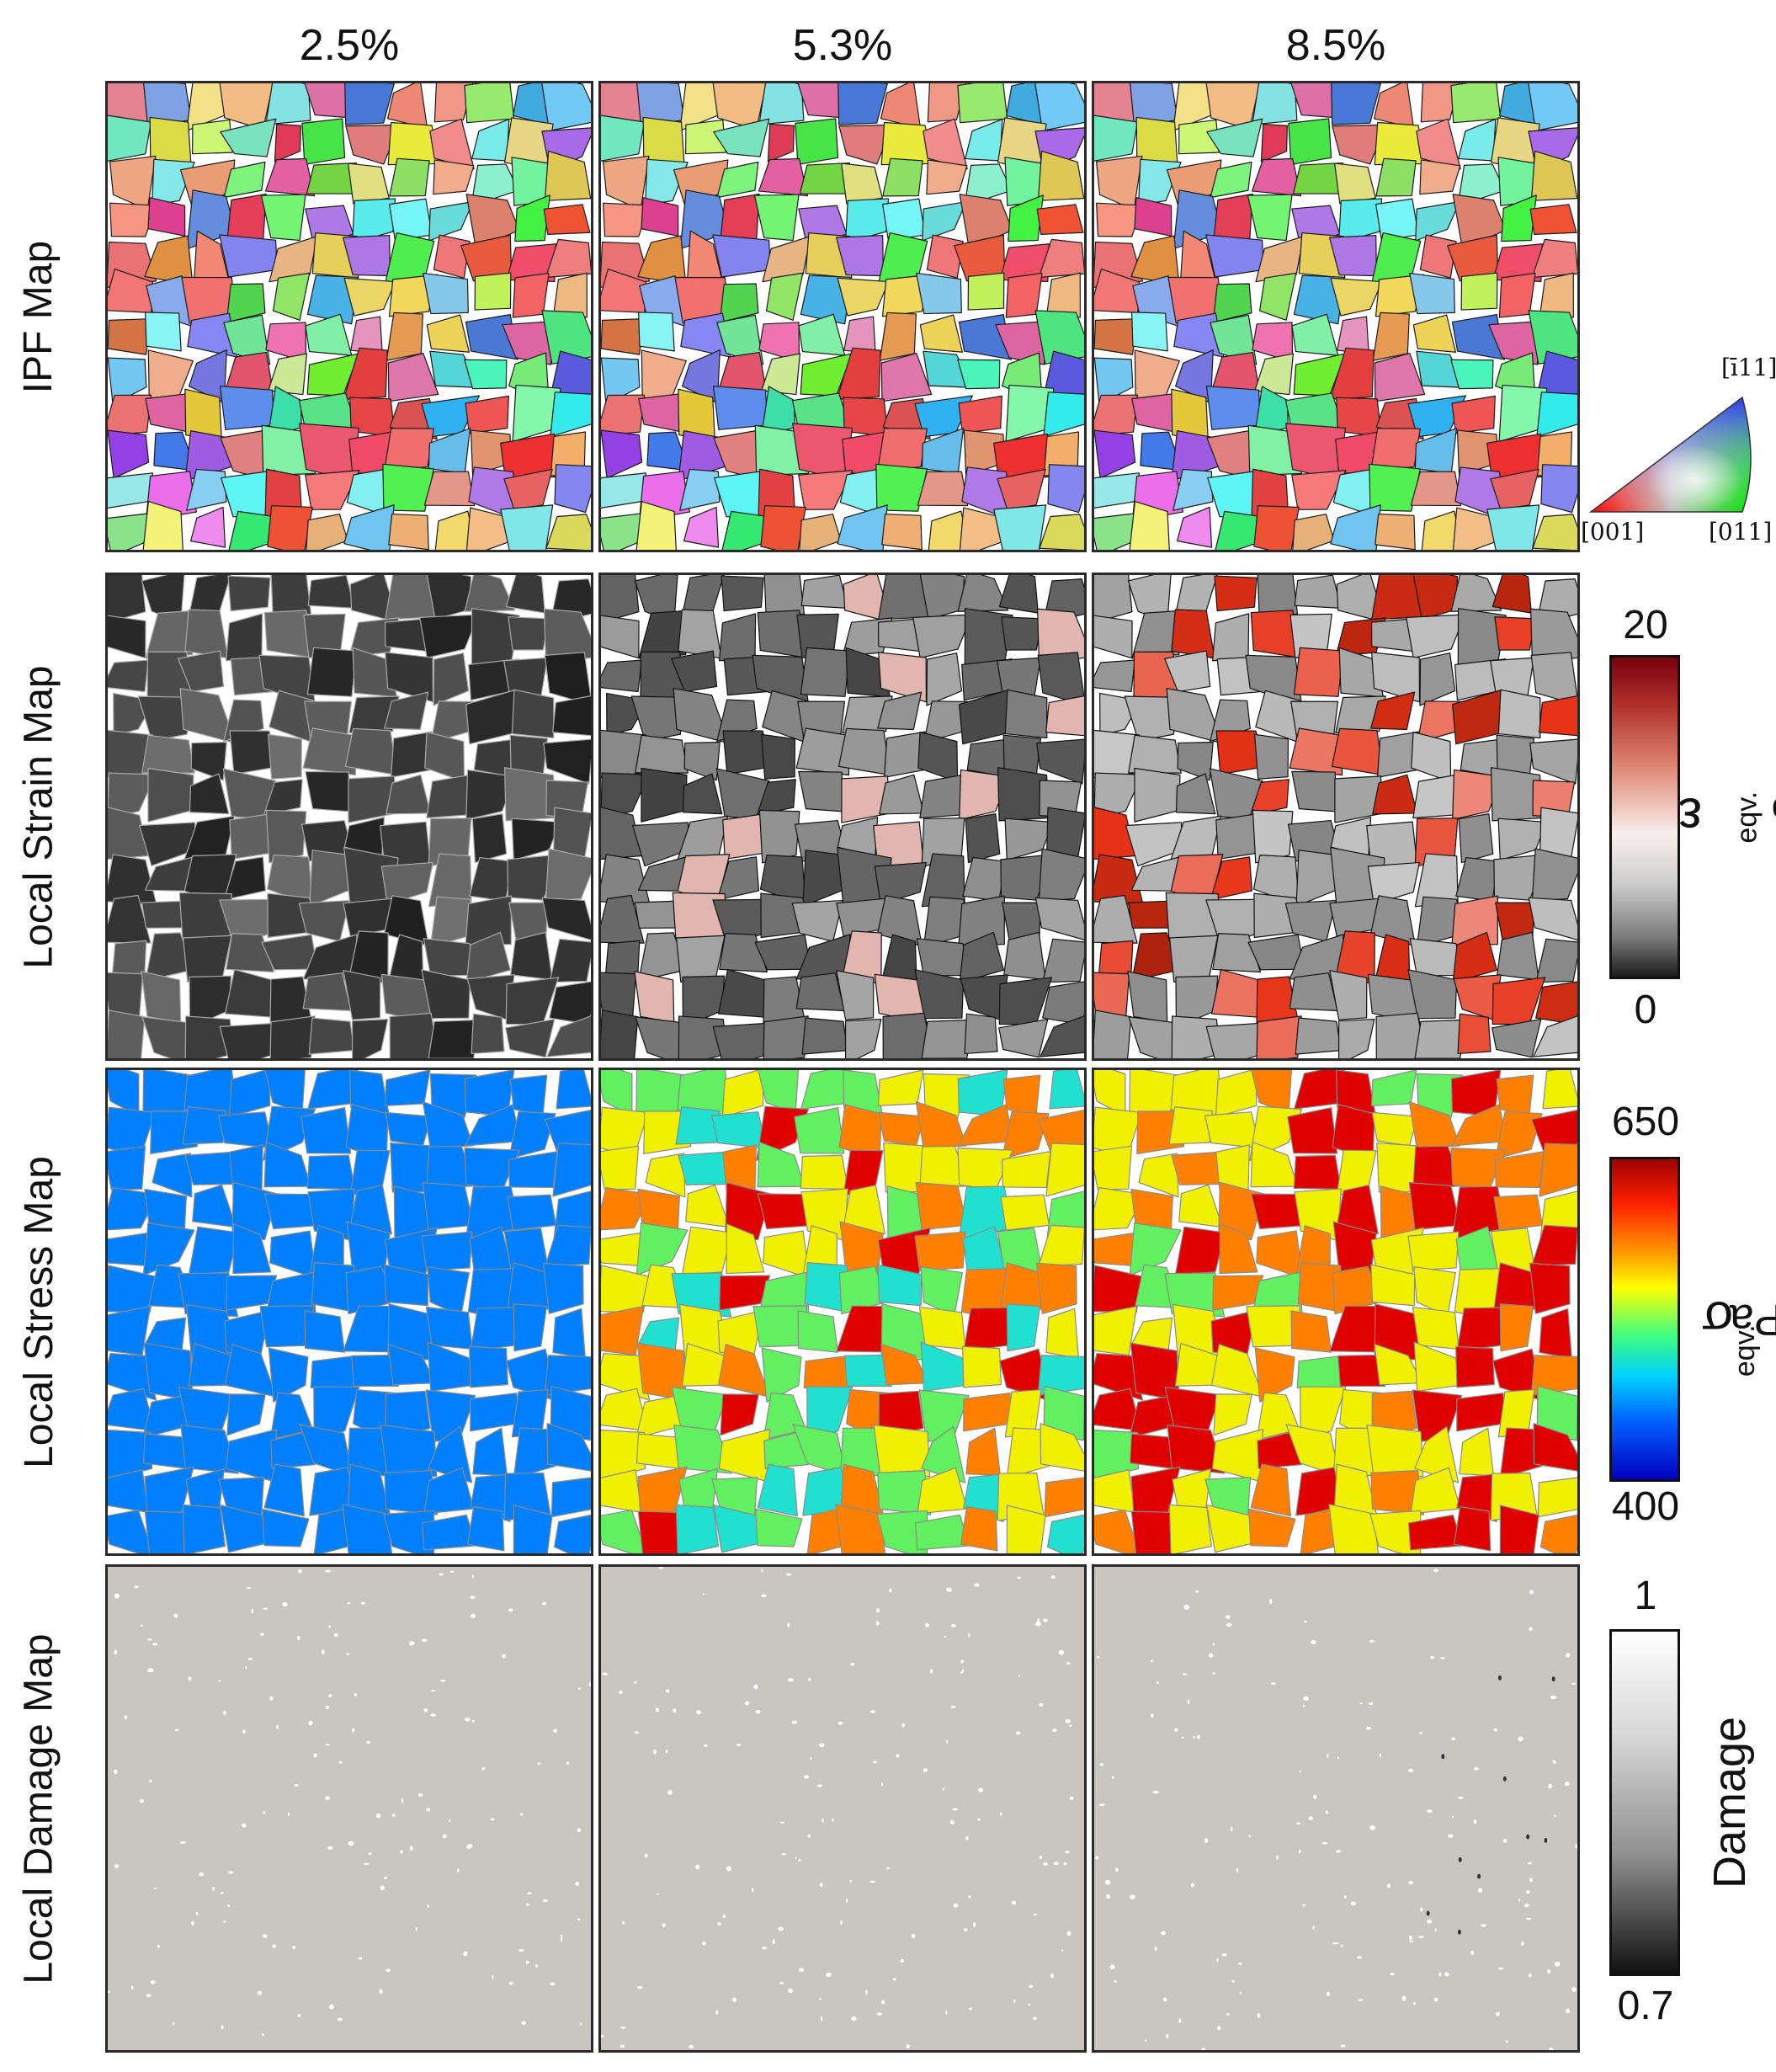 This screenshot has height=2072, width=1776. I want to click on row-label-ipf: IPF Map, so click(39, 316).